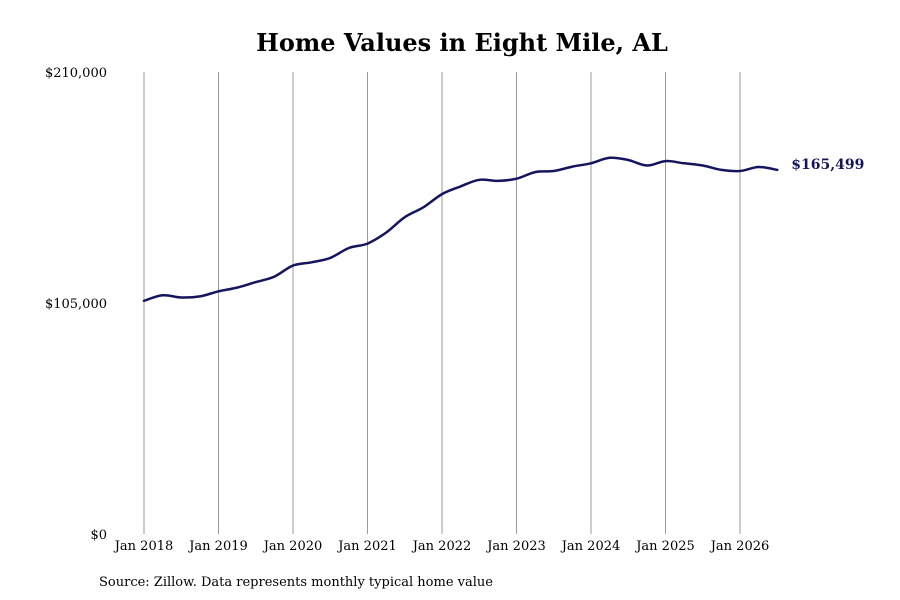 This screenshot has width=900, height=600. Describe the element at coordinates (292, 546) in the screenshot. I see `x-tick-label: Jan 2020` at that location.